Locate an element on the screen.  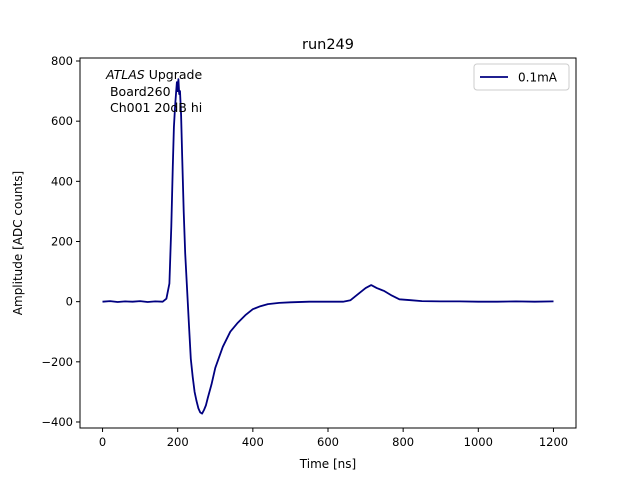
y-tick-label: 400 is located at coordinates (62, 181).